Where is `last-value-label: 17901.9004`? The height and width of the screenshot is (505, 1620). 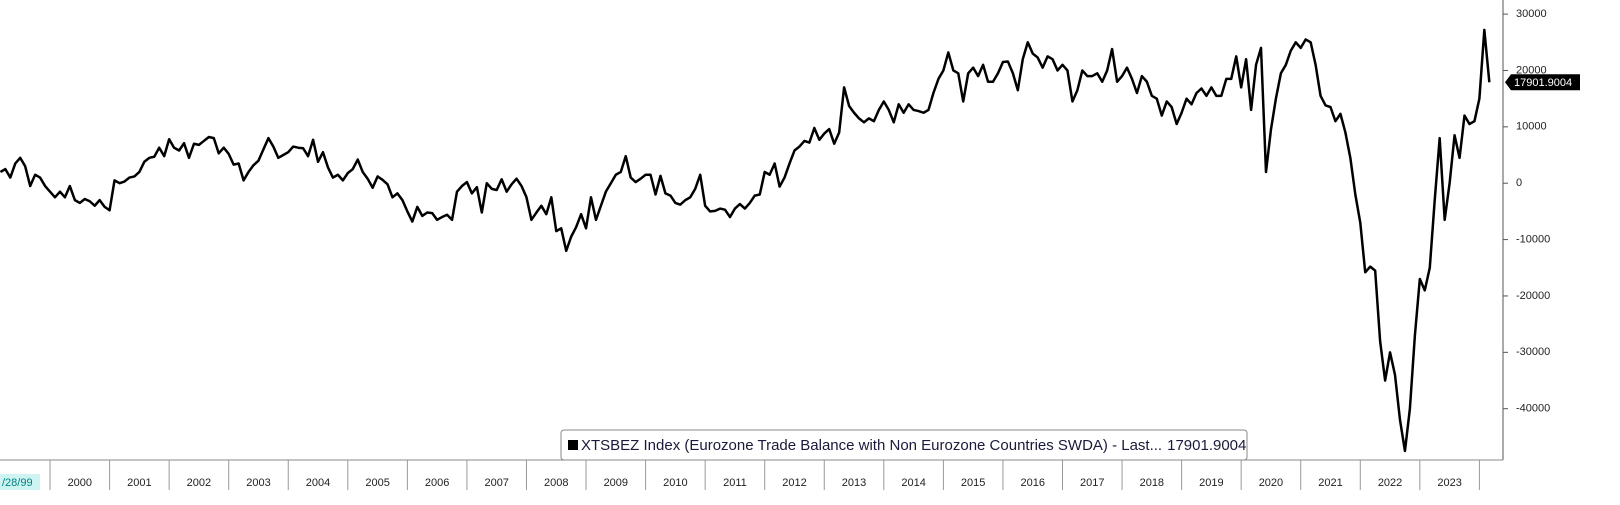 last-value-label: 17901.9004 is located at coordinates (1543, 83).